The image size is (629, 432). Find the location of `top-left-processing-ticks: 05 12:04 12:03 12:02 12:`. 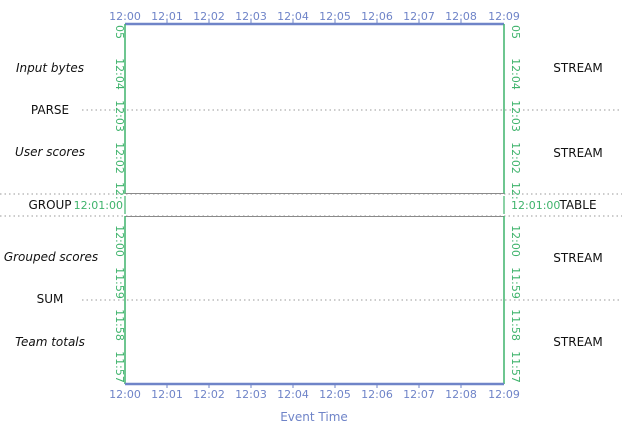

top-left-processing-ticks: 05 12:04 12:03 12:02 12: is located at coordinates (119, 112).